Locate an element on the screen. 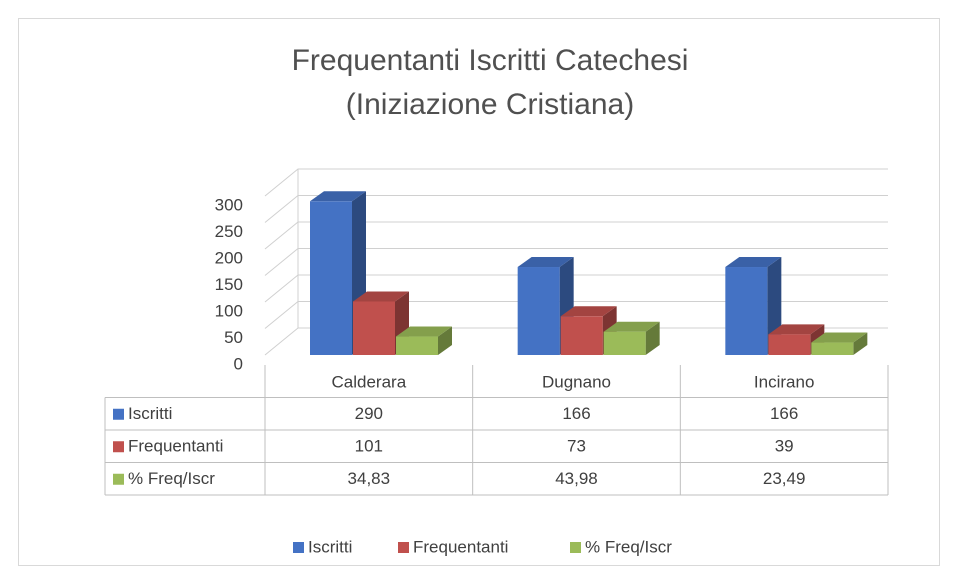 The height and width of the screenshot is (583, 958). x-tick-label: Calderara is located at coordinates (369, 382).